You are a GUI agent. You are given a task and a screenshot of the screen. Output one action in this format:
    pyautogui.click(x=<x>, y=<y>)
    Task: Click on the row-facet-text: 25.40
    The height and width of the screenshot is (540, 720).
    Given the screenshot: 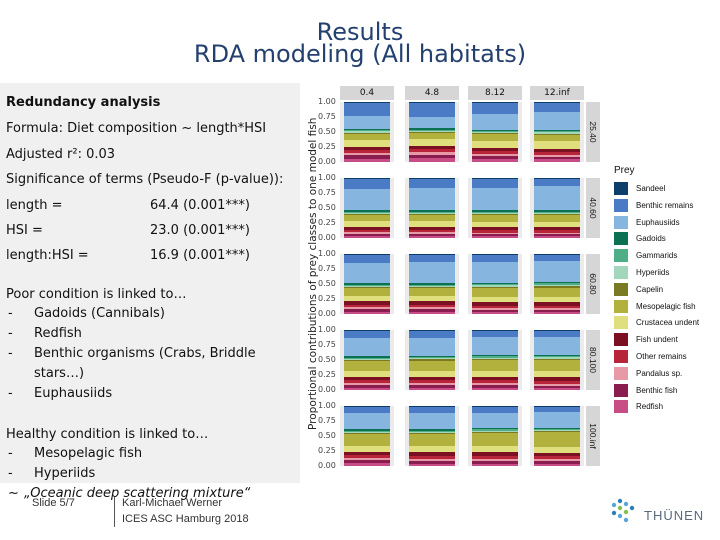 What is the action you would take?
    pyautogui.click(x=593, y=132)
    